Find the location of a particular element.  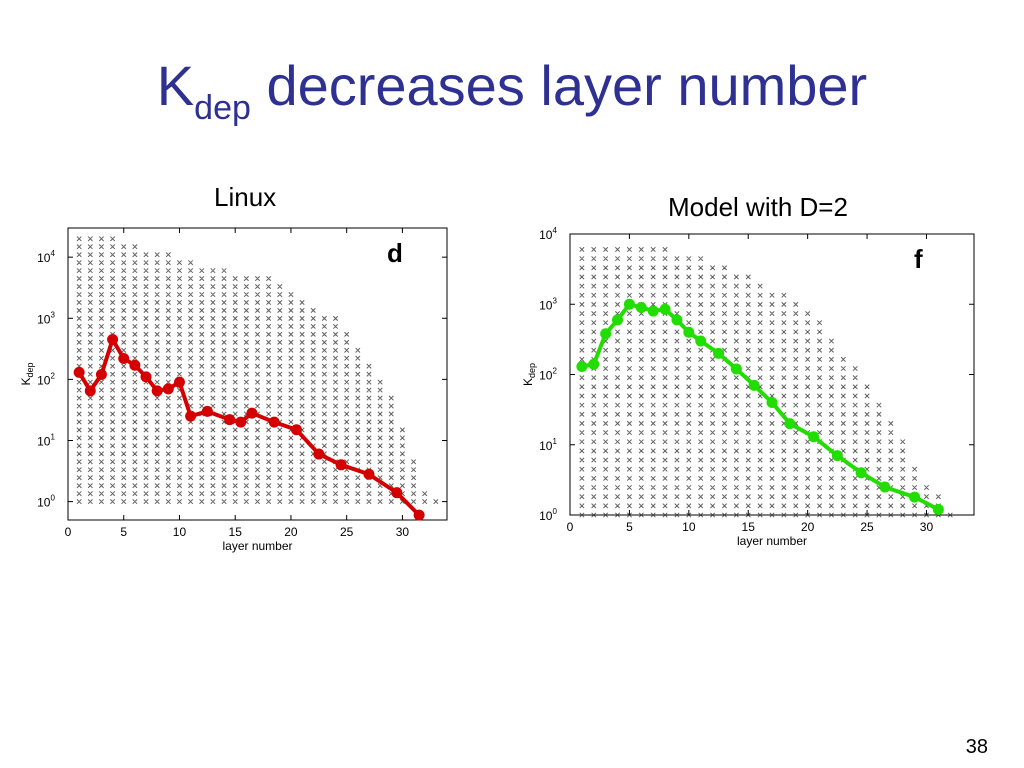

panel-letter: f is located at coordinates (918, 259).